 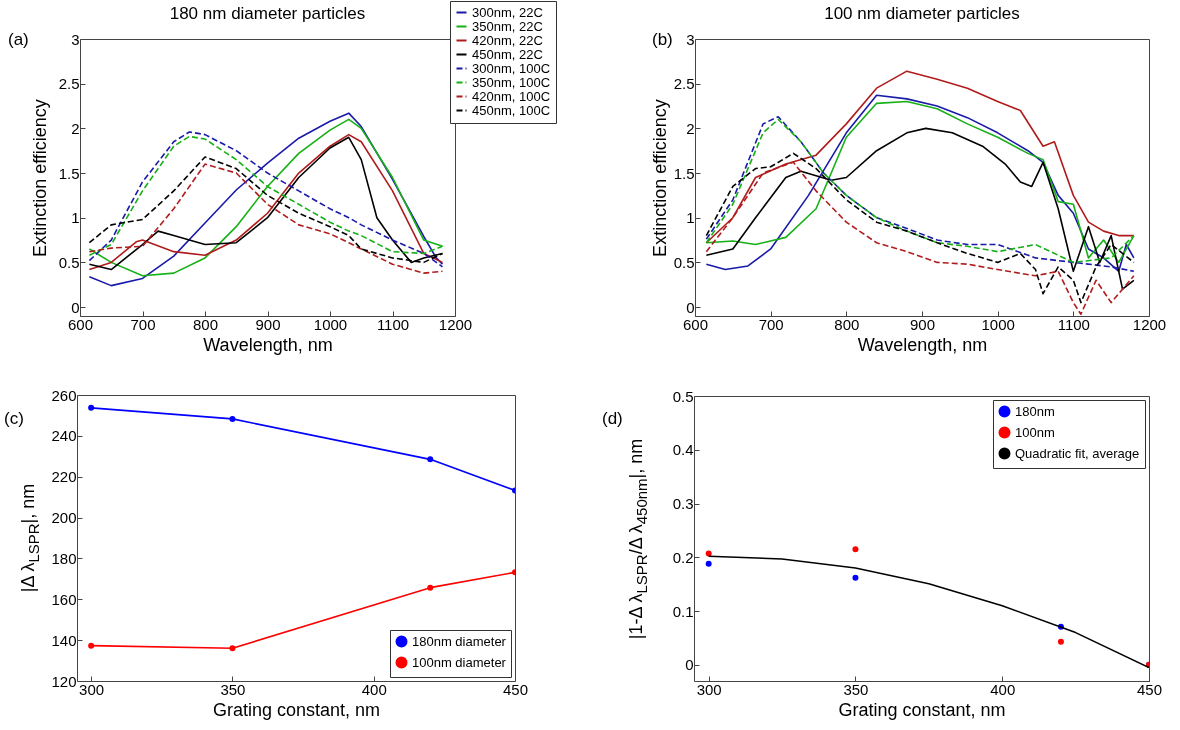 I want to click on text: (b), so click(x=662, y=40).